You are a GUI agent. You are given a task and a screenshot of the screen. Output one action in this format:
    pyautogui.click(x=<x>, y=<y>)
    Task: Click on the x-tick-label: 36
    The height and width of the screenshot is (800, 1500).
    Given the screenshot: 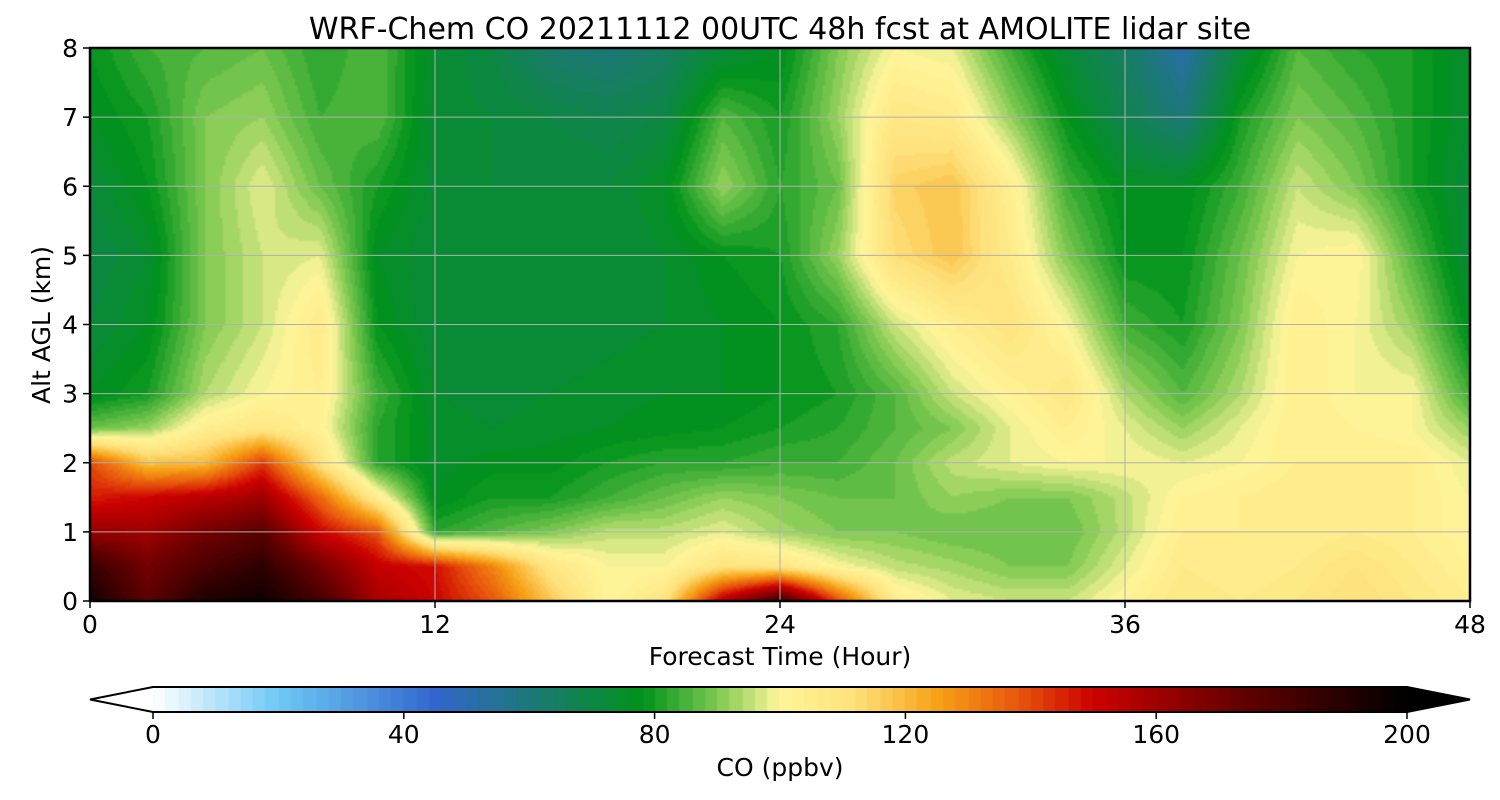 What is the action you would take?
    pyautogui.click(x=1125, y=624)
    